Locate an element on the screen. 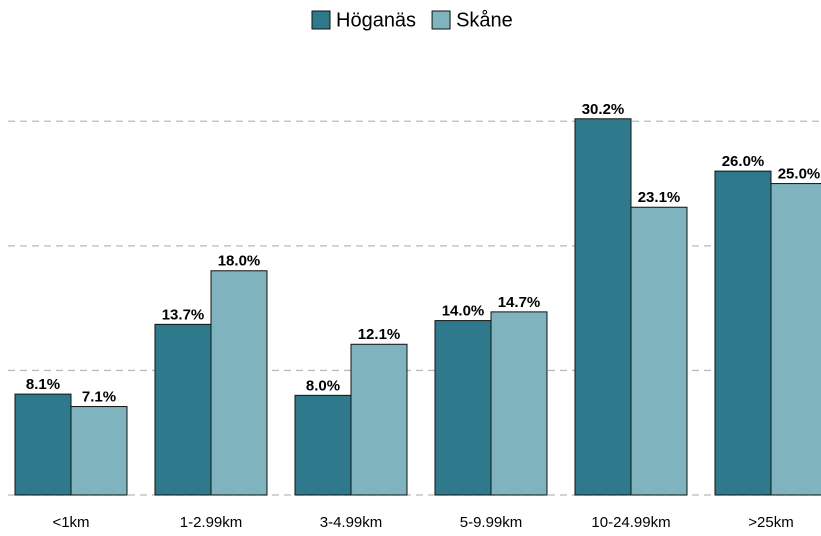  x-tick-label: 1-2.99km is located at coordinates (211, 522).